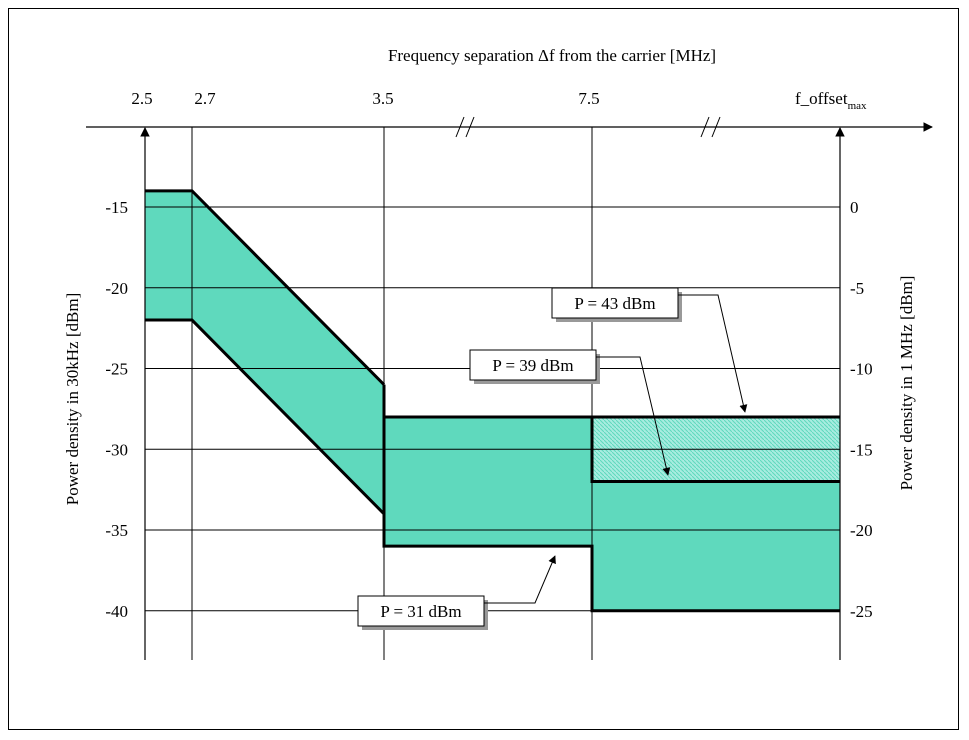 This screenshot has height=740, width=969. I want to click on x-tick-label: 7.5, so click(588, 98).